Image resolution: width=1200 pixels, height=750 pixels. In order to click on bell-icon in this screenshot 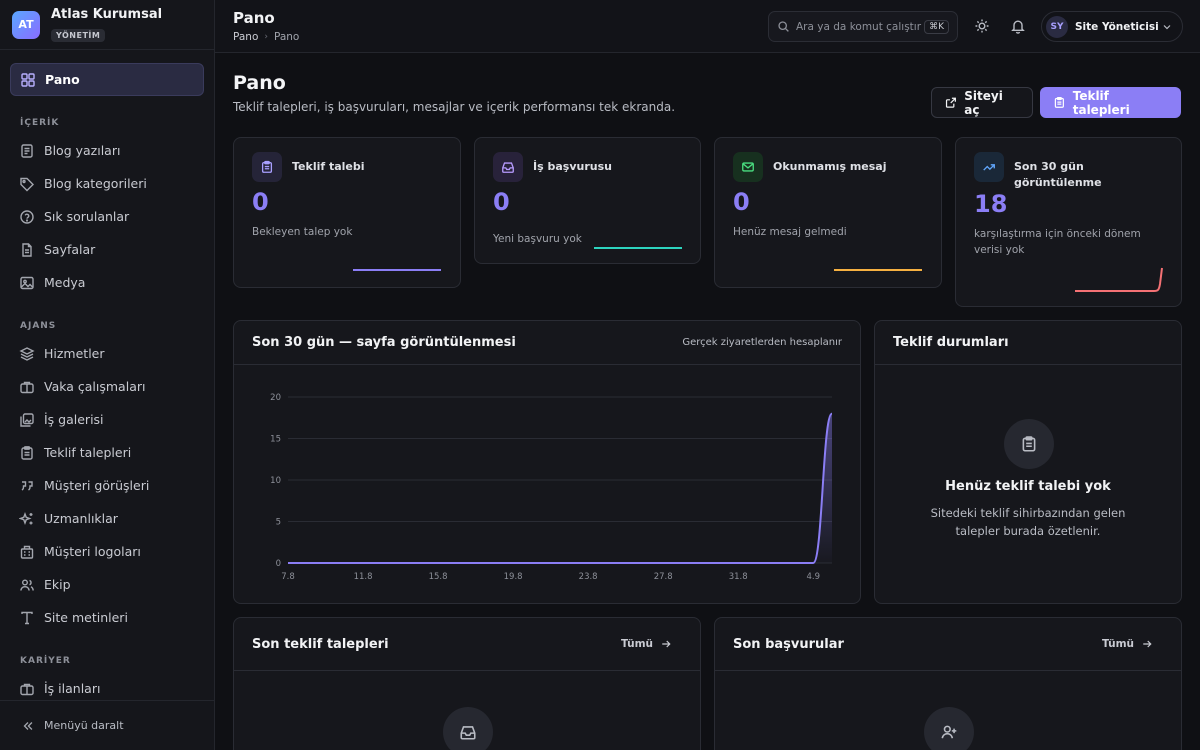, I will do `click(1018, 26)`.